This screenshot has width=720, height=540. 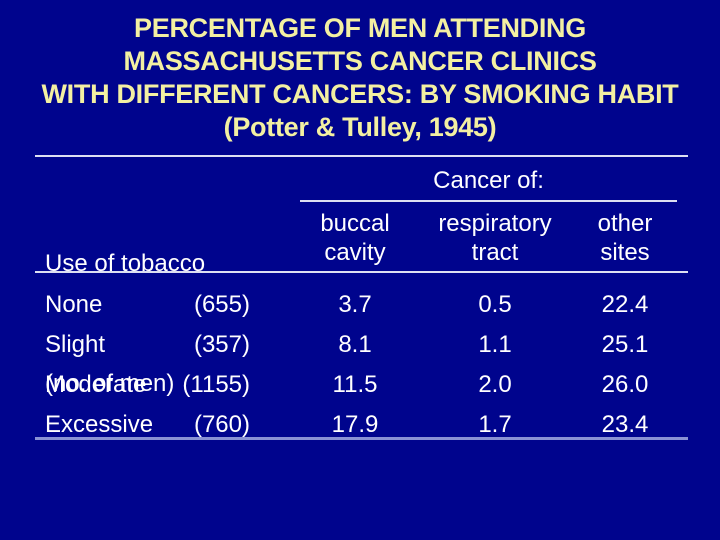 I want to click on slide-title-line-4: (Potter & Tulley, 1945), so click(x=360, y=127).